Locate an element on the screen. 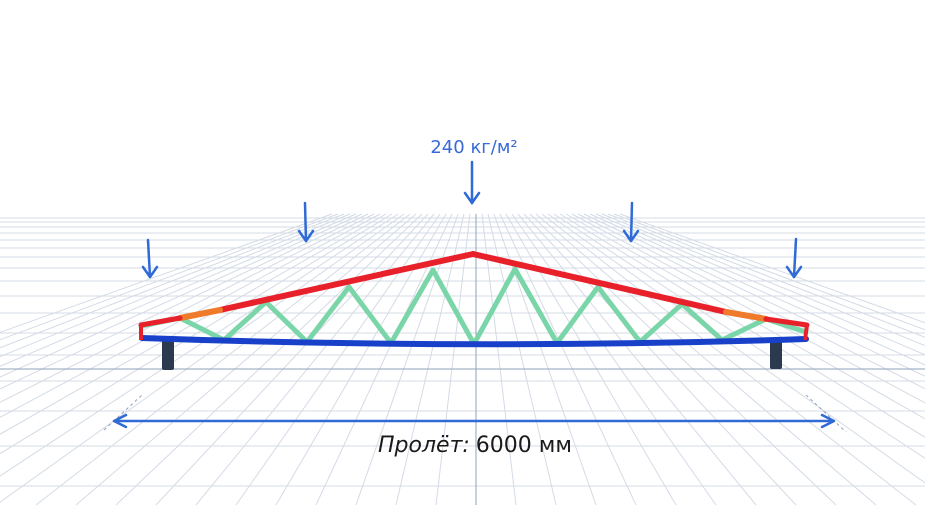 This screenshot has width=925, height=505. span-arrowhead-right-icon is located at coordinates (828, 421).